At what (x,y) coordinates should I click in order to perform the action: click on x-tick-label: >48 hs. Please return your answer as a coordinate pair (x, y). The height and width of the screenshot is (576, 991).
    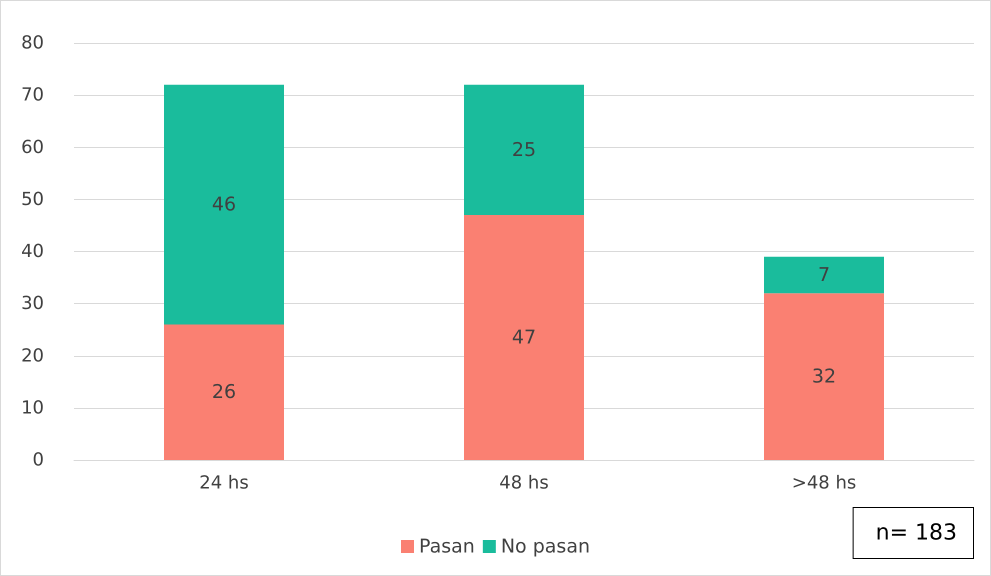
    Looking at the image, I should click on (824, 483).